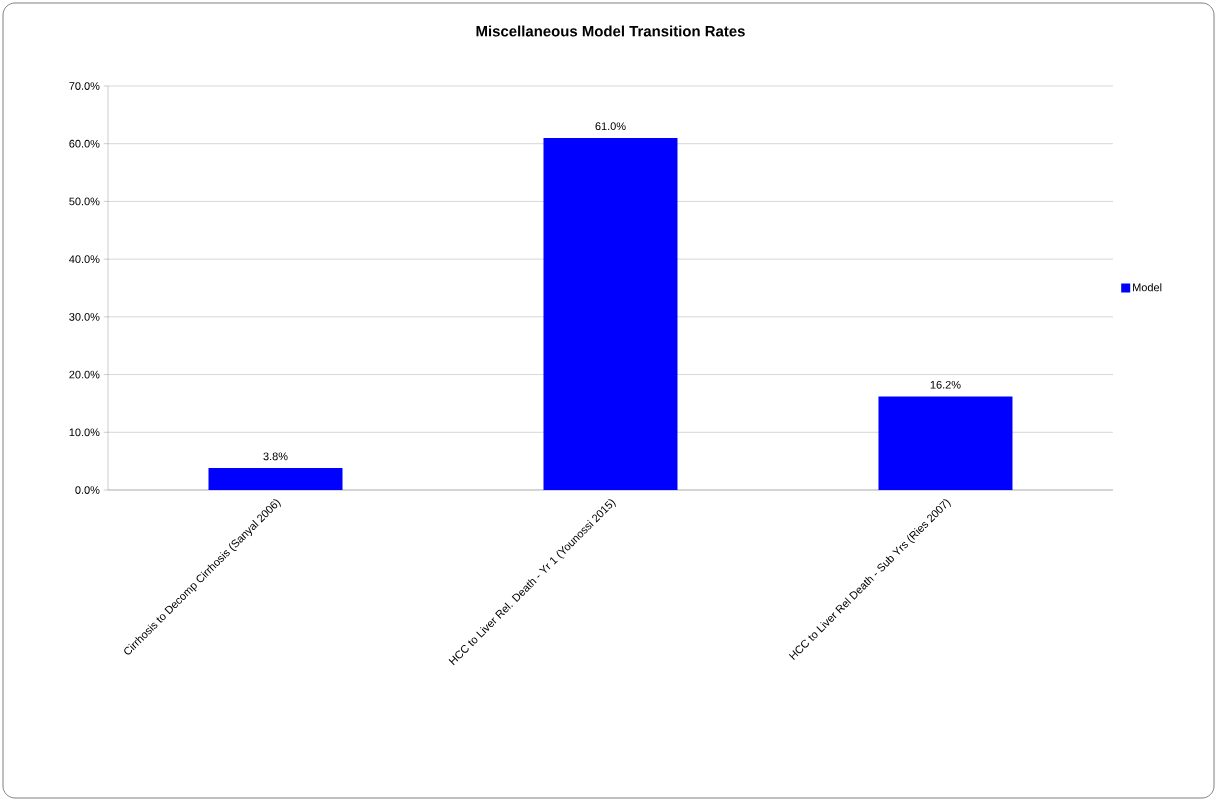  Describe the element at coordinates (84, 143) in the screenshot. I see `y-tick-label: 60.0%` at that location.